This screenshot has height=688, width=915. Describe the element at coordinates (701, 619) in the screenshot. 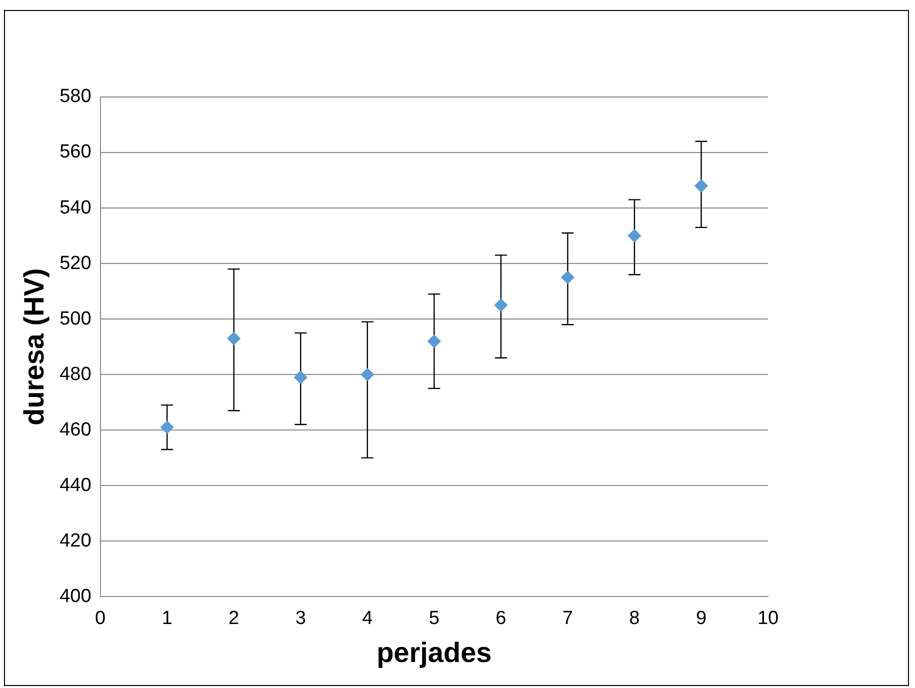

I see `x-tick-label: 9` at that location.